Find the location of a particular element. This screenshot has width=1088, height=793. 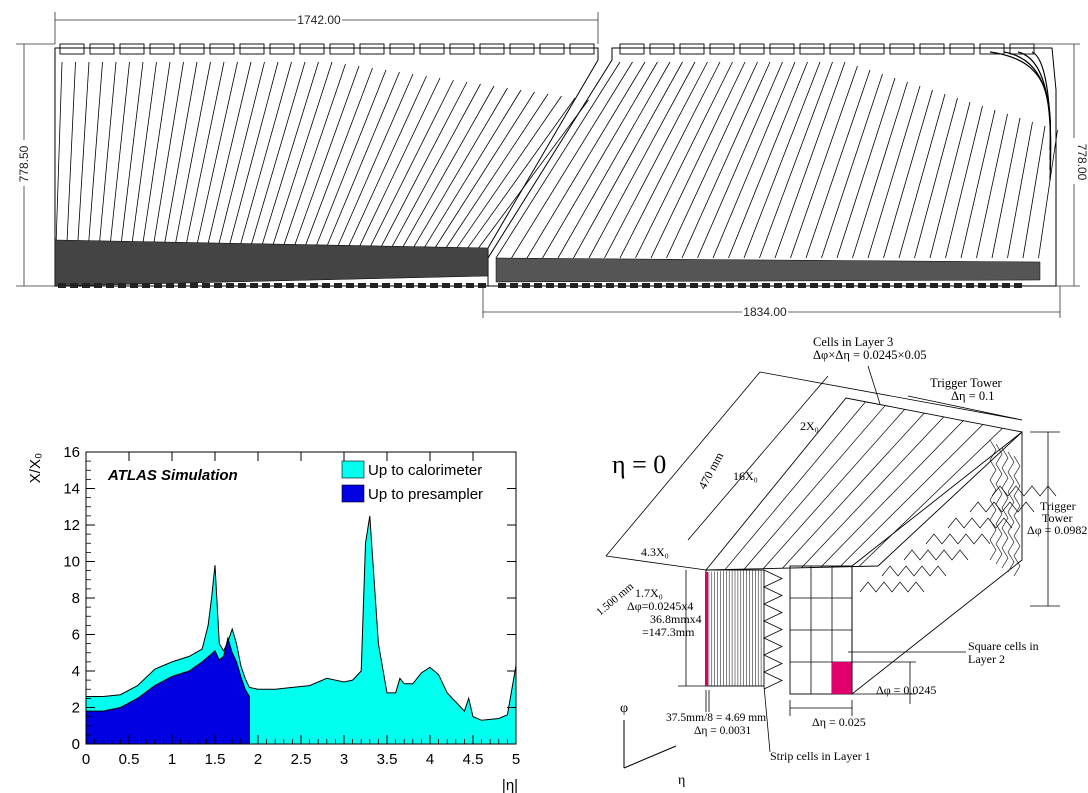

x-tick-label: 2 is located at coordinates (258, 759).